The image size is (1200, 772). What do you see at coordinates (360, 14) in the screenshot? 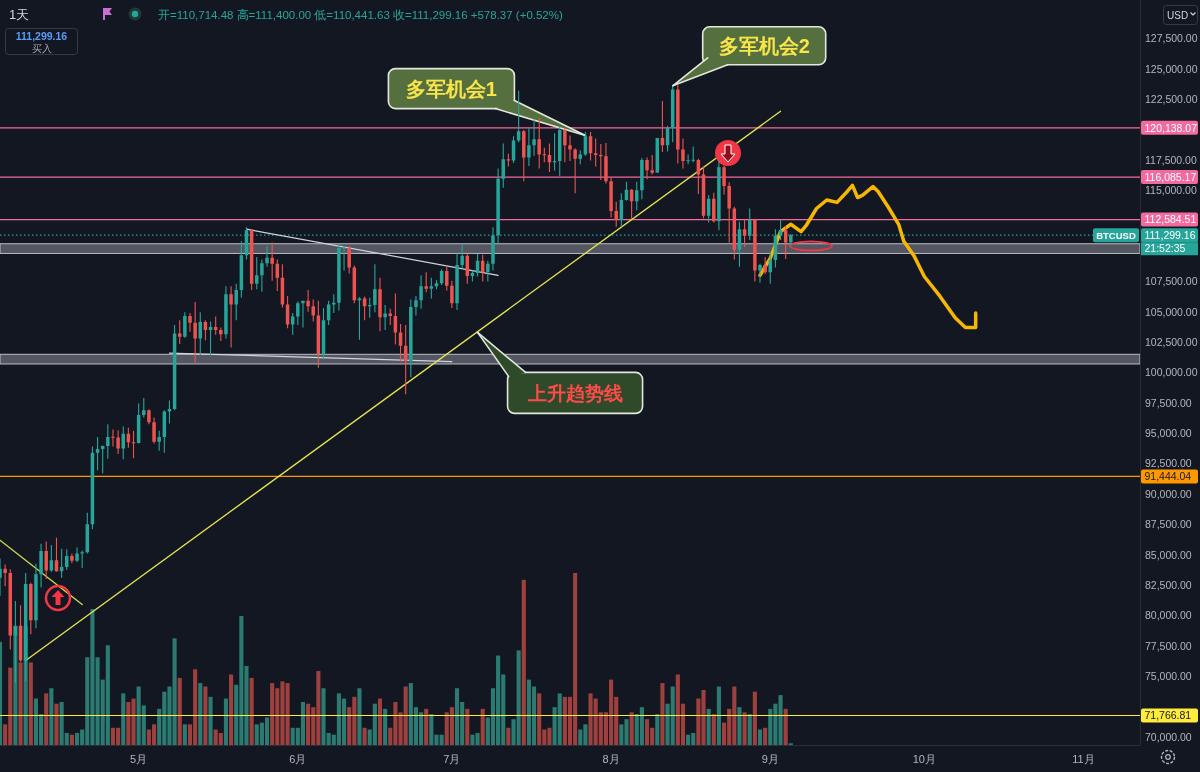
I see `annotation: 开=110,714.48 高=111,400.00 低=110,441.63 收=111,299.16 +578.37 (+0.52%)` at bounding box center [360, 14].